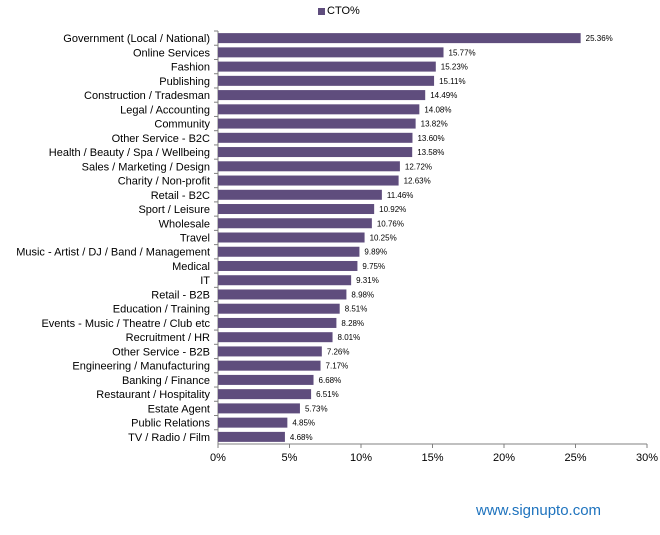  I want to click on data-label: 8.28%, so click(352, 323).